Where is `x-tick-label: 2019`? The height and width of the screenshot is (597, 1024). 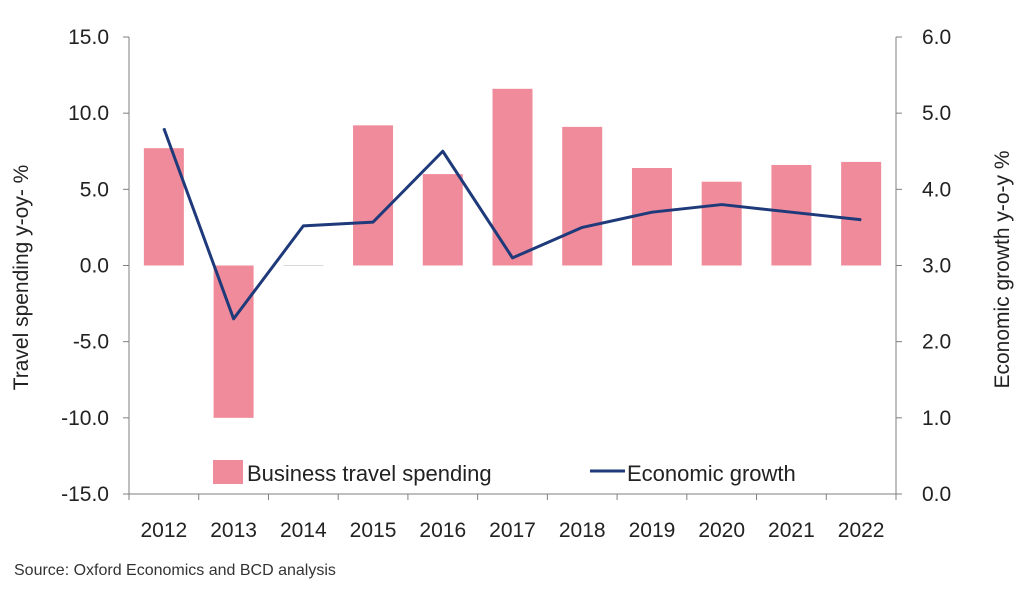
x-tick-label: 2019 is located at coordinates (652, 530).